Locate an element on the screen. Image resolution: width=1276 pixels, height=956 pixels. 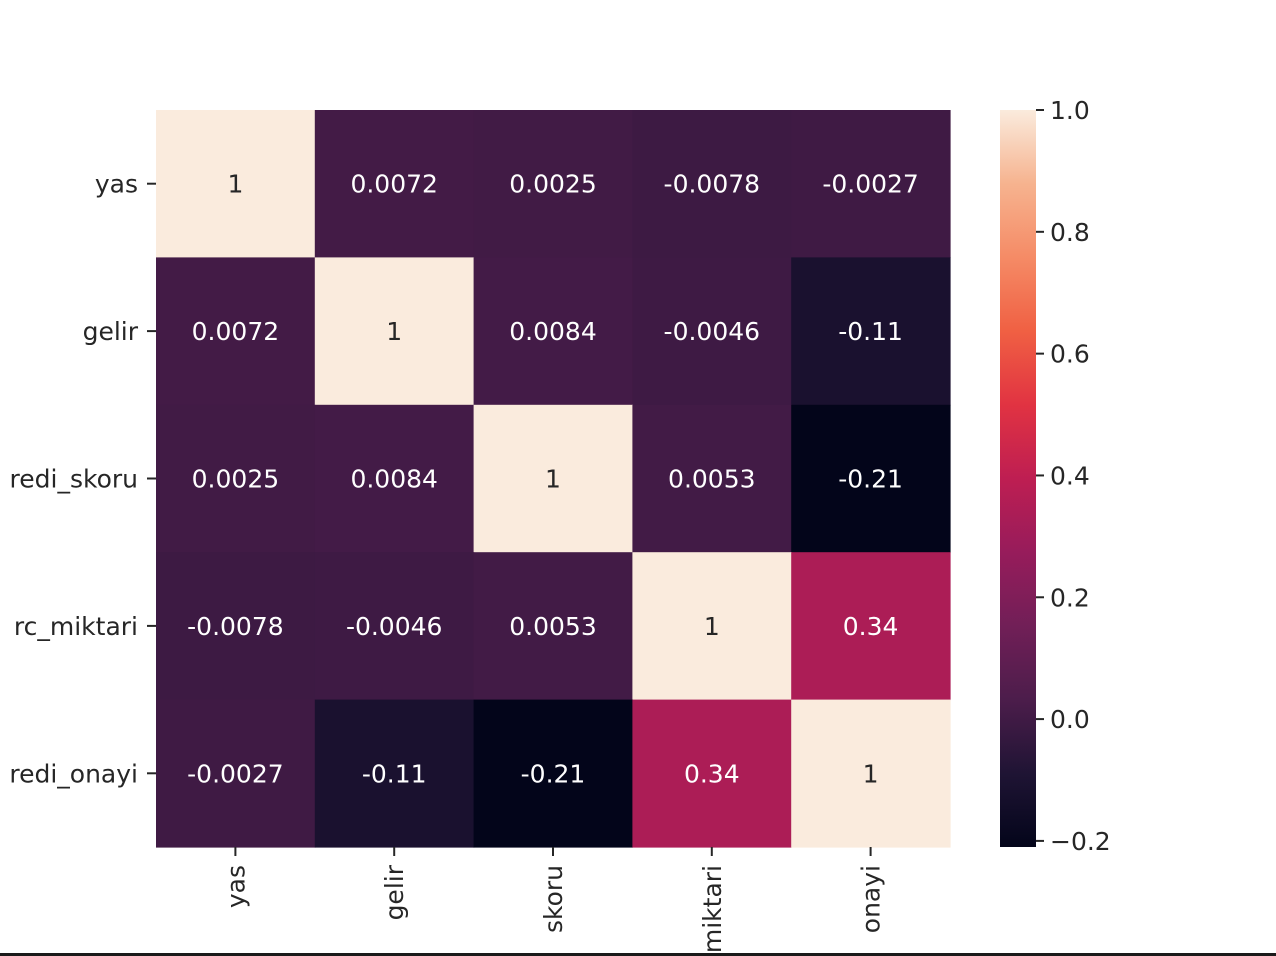
colorbar: 1.0 0.8 0.6 0.4 0.2 0.0 −0.2 is located at coordinates (1055, 476).